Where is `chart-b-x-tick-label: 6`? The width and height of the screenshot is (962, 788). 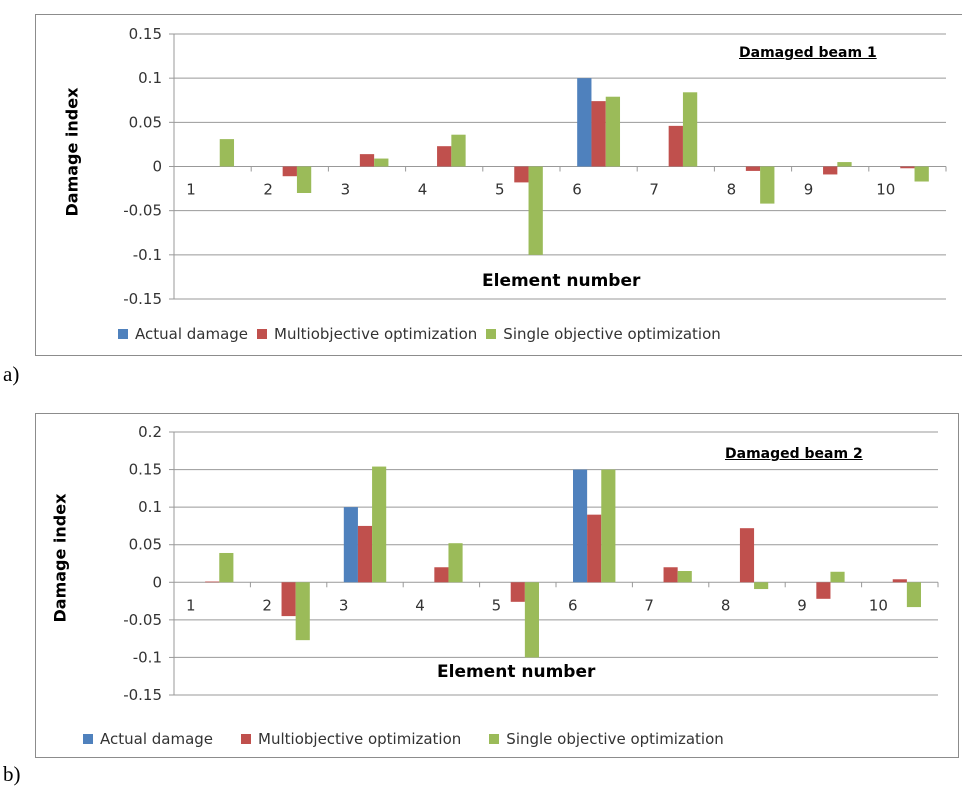 chart-b-x-tick-label: 6 is located at coordinates (573, 605).